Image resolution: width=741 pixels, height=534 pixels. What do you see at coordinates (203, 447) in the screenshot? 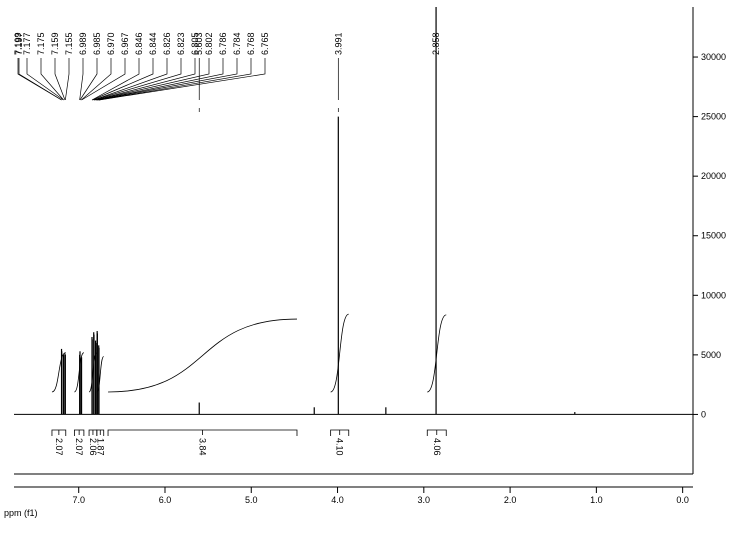
I see `integral-label: 3.84` at bounding box center [203, 447].